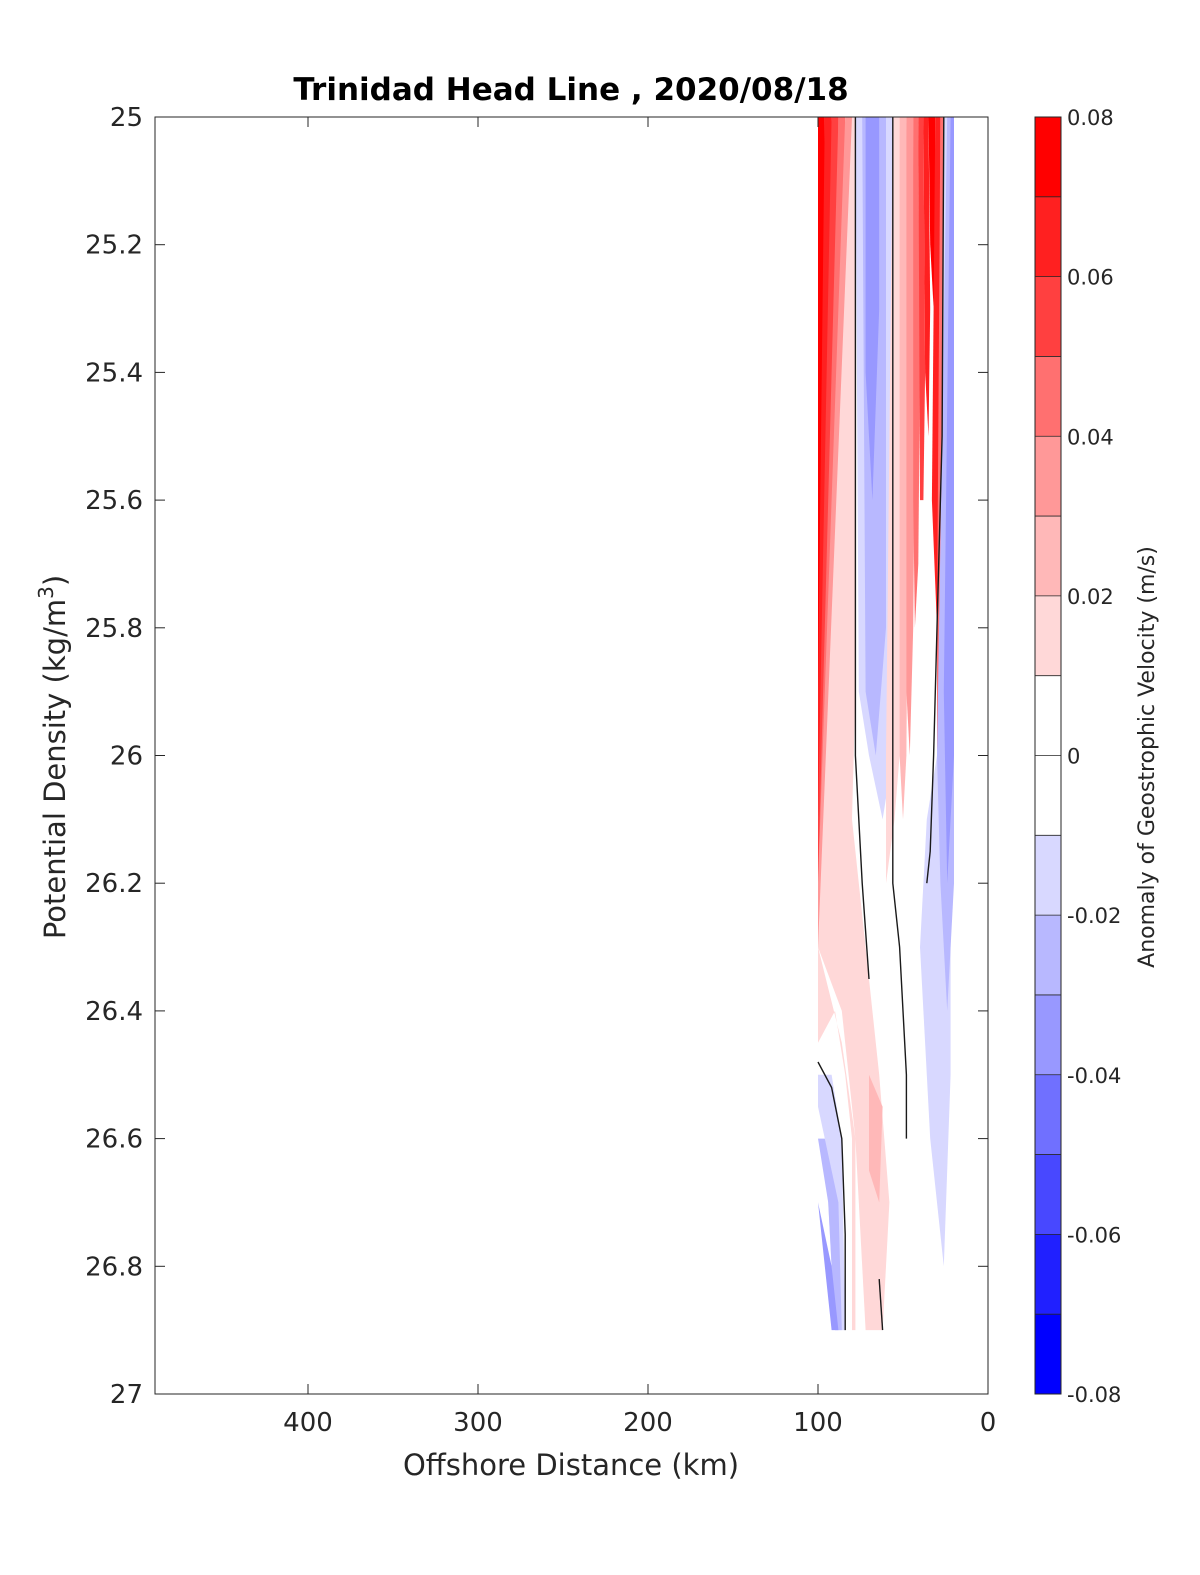  Describe the element at coordinates (114, 884) in the screenshot. I see `y-tick-label: 26.2` at that location.